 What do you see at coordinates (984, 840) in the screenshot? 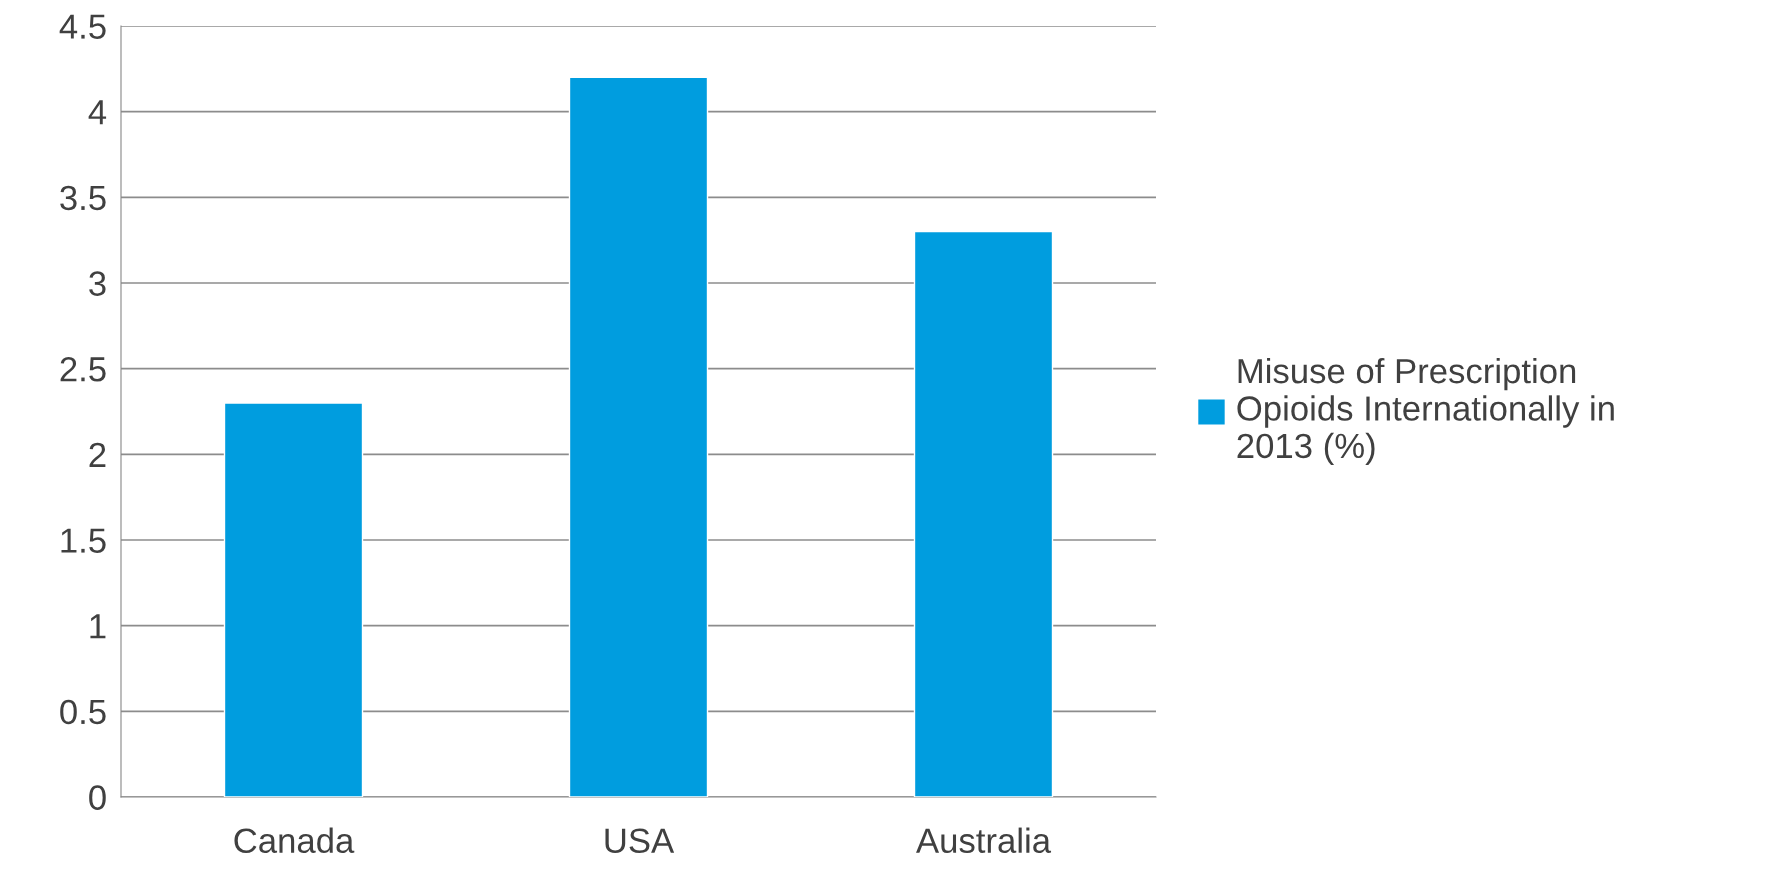
I see `x-tick-label: Australia` at bounding box center [984, 840].